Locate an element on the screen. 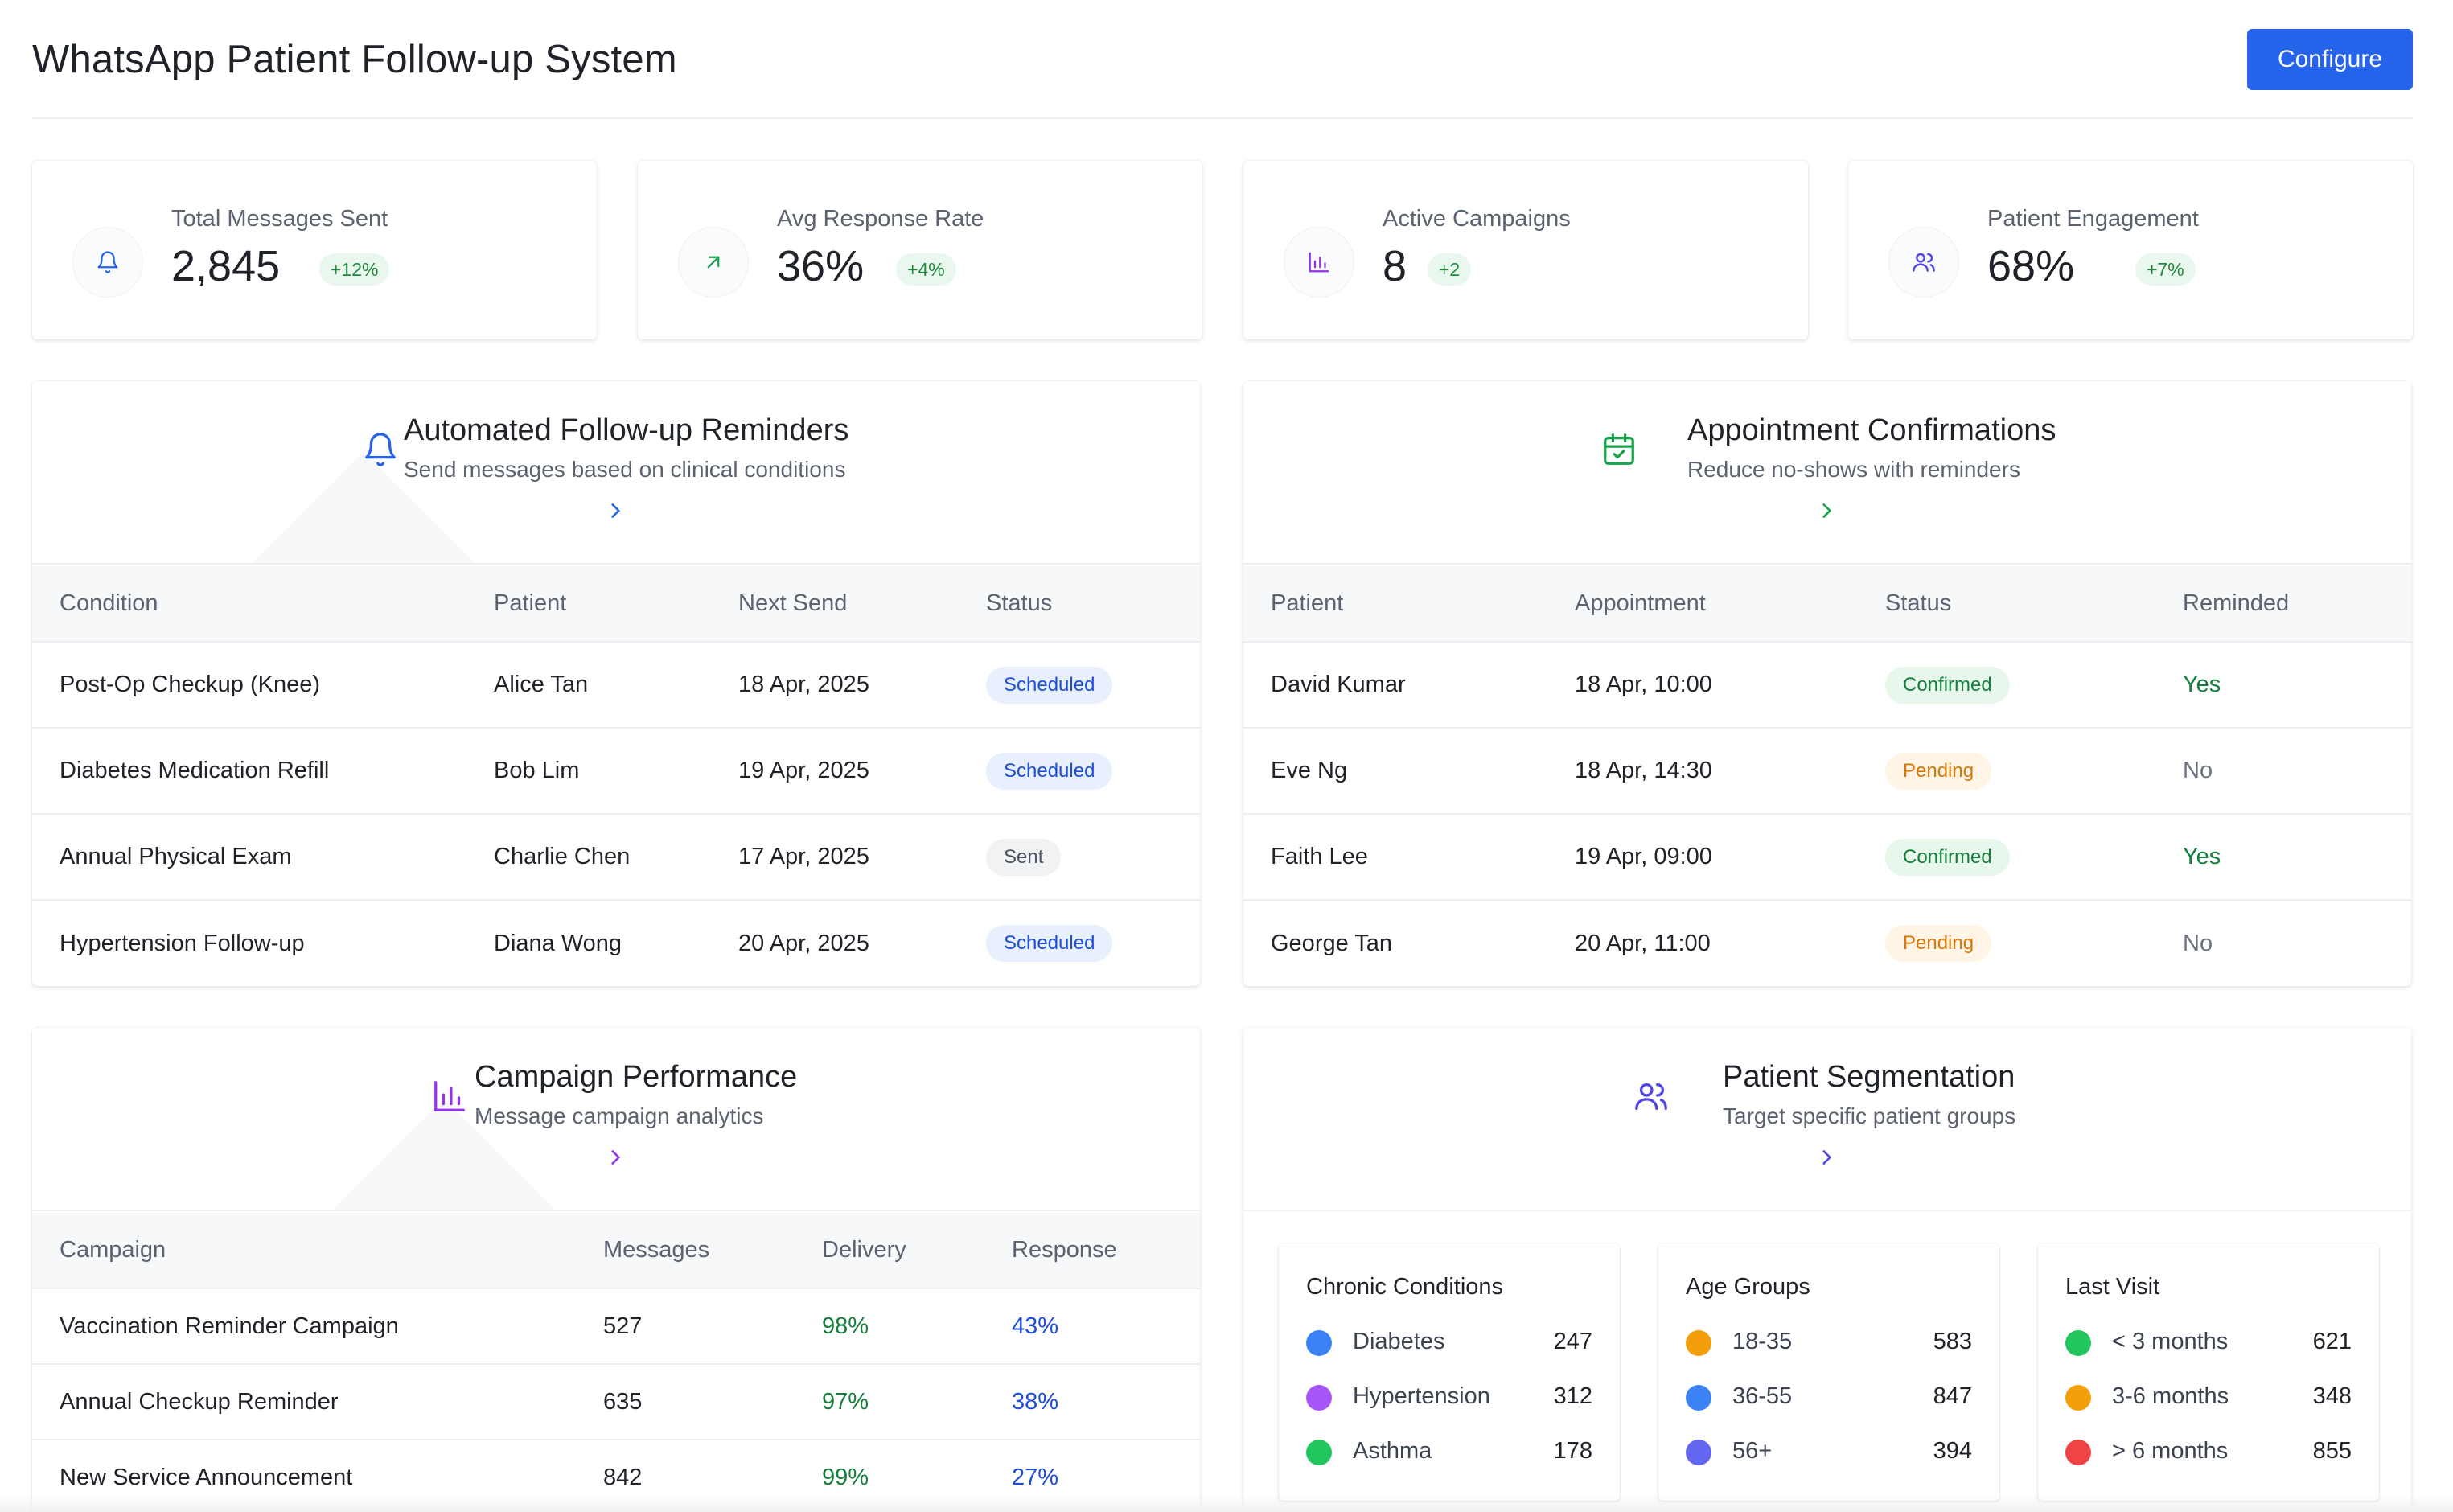  table-header-row: Condition Patient Next Send Status is located at coordinates (616, 604).